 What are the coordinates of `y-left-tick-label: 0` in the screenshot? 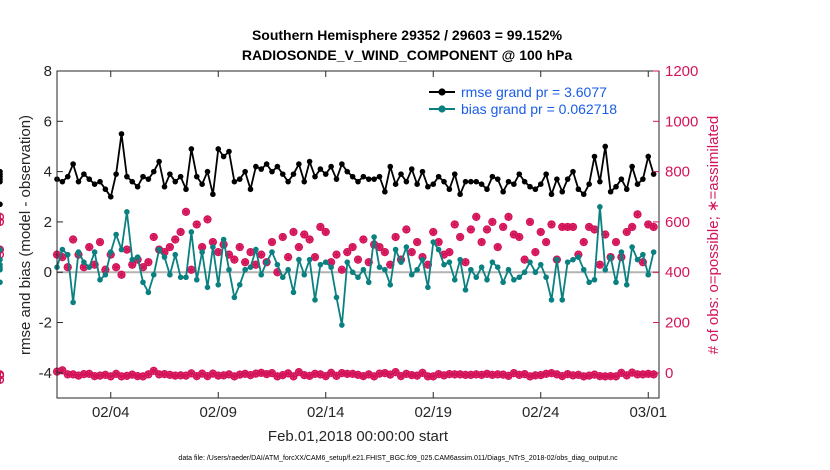 It's located at (48, 272).